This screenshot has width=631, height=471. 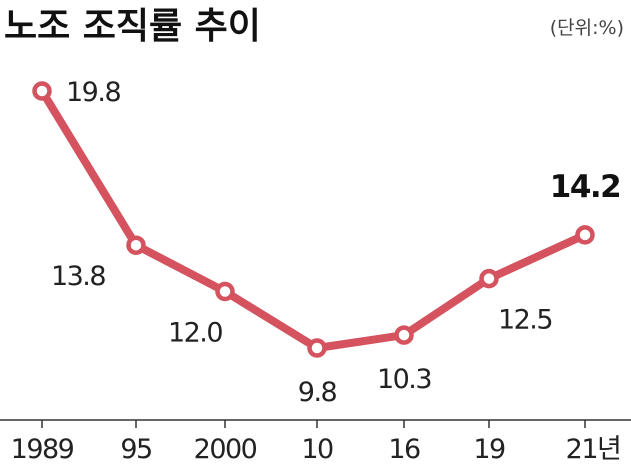 What do you see at coordinates (42, 449) in the screenshot?
I see `x-tick-label-0: 1989` at bounding box center [42, 449].